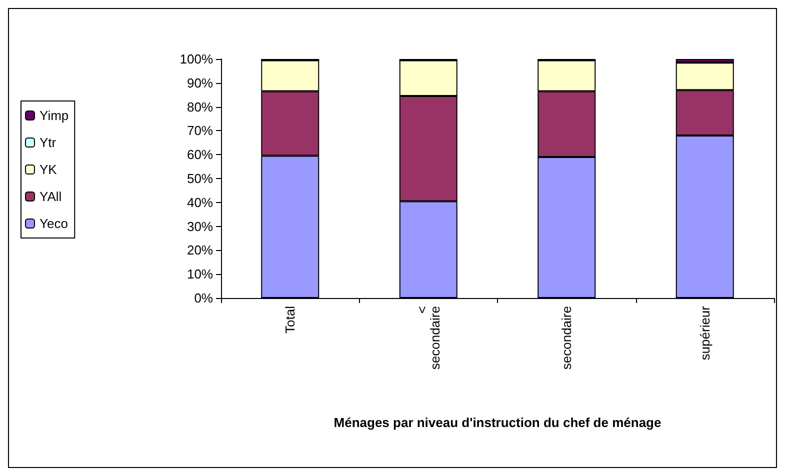  Describe the element at coordinates (200, 226) in the screenshot. I see `y-tick-label: 30%` at that location.